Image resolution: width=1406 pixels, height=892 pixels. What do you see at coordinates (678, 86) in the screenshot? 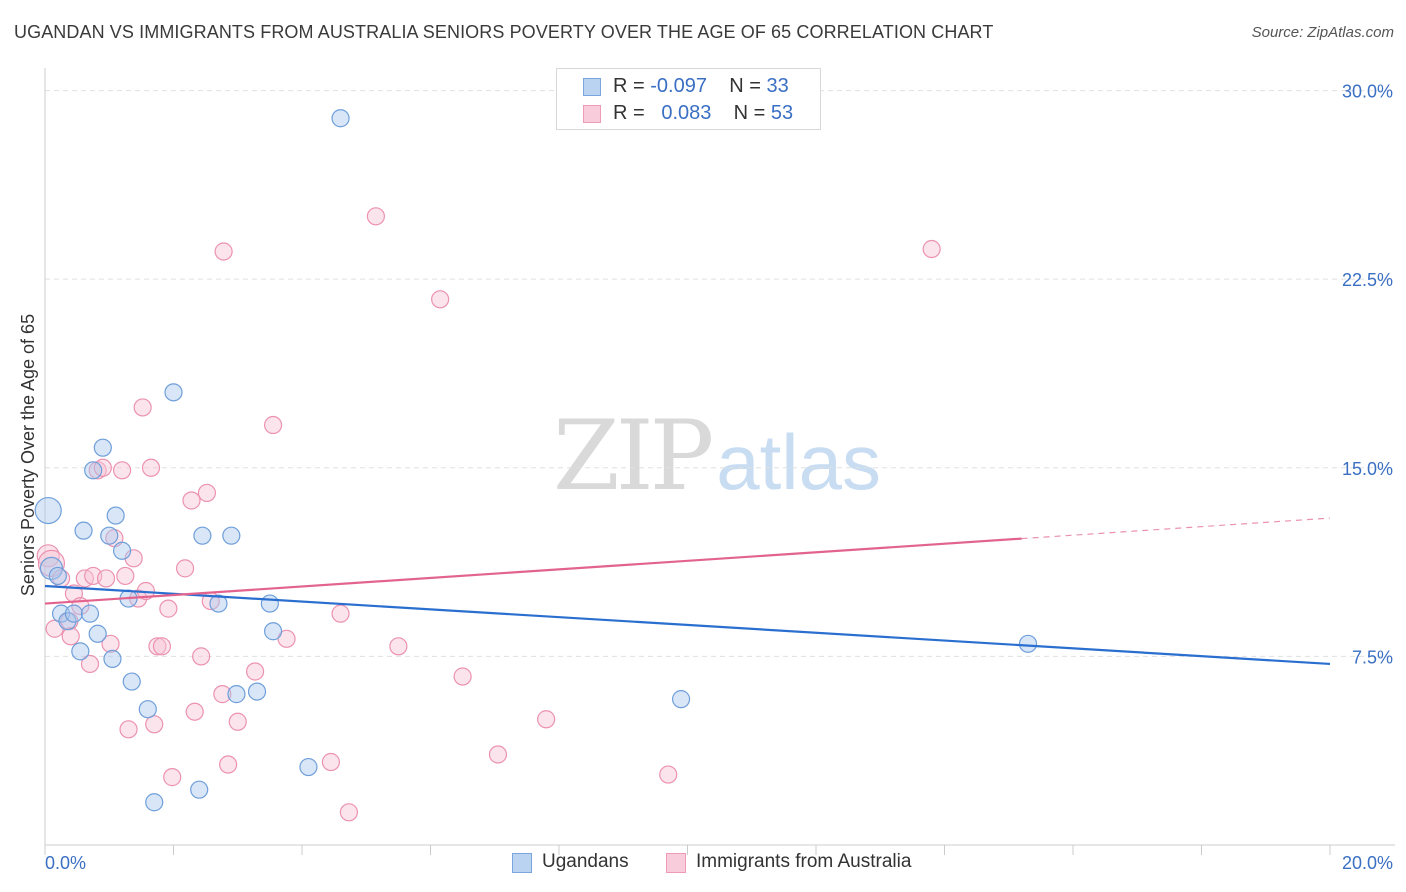
I see `r-value: -0.097` at bounding box center [678, 86].